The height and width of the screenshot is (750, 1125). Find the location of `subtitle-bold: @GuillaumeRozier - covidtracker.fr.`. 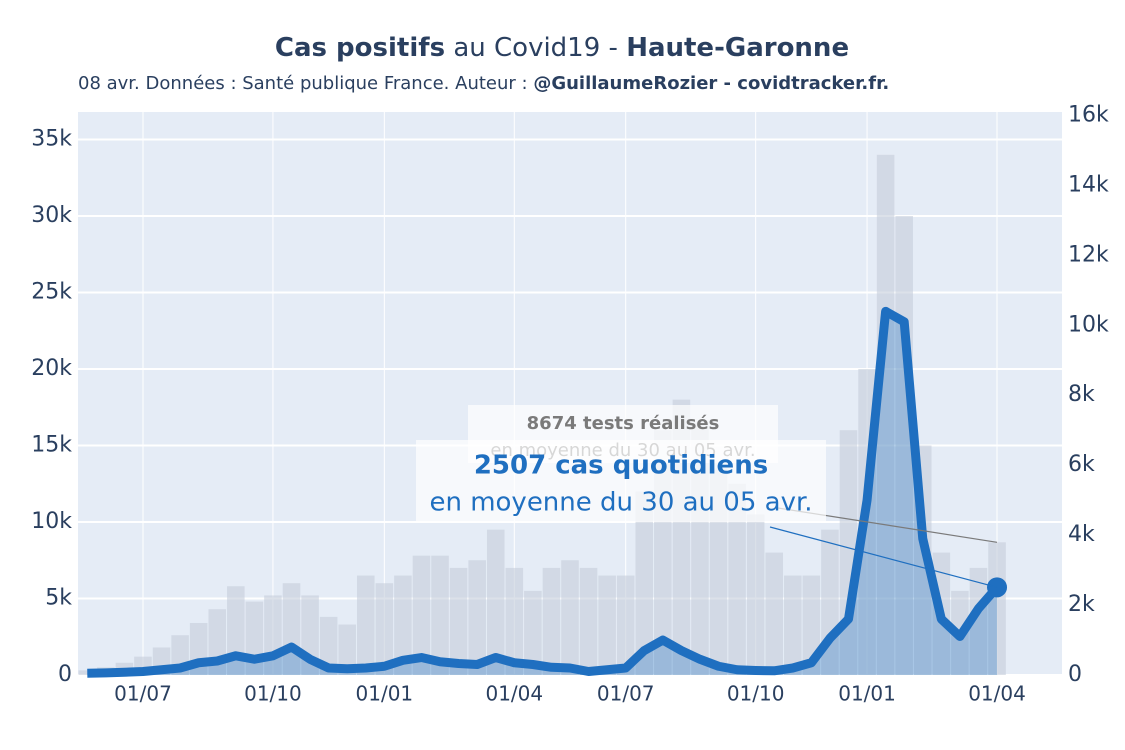

subtitle-bold: @GuillaumeRozier - covidtracker.fr. is located at coordinates (711, 83).